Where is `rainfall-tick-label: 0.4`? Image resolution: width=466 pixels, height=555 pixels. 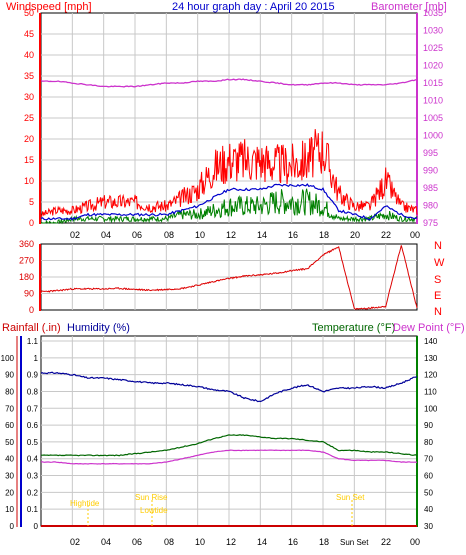
rainfall-tick-label: 0.4 is located at coordinates (33, 459).